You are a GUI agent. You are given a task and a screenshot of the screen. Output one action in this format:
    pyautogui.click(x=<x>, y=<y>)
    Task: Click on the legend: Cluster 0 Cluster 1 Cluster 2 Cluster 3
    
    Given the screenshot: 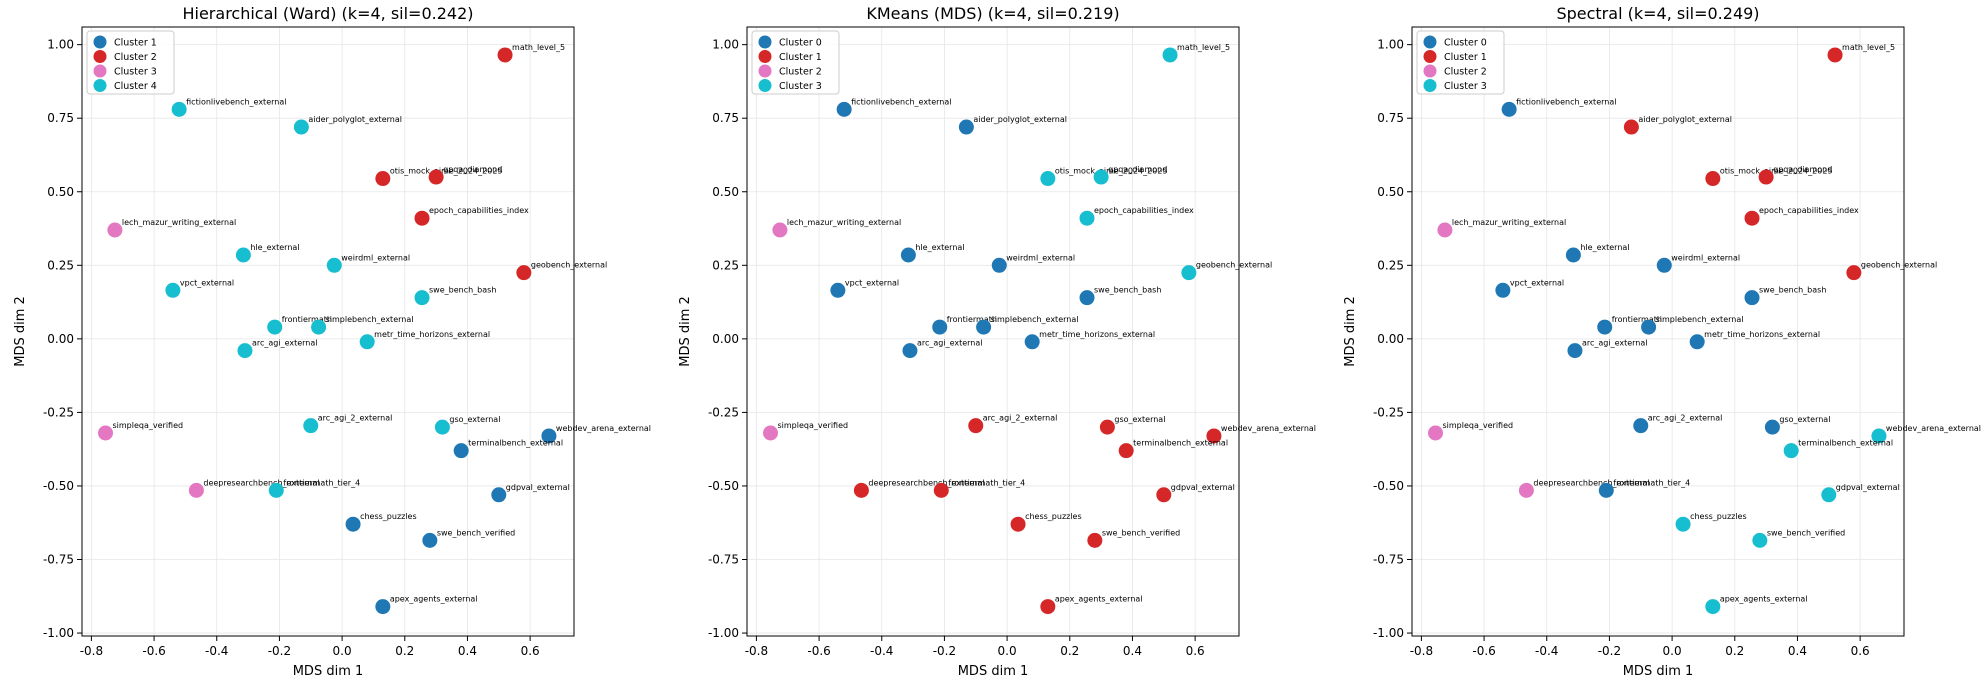 What is the action you would take?
    pyautogui.click(x=1460, y=62)
    